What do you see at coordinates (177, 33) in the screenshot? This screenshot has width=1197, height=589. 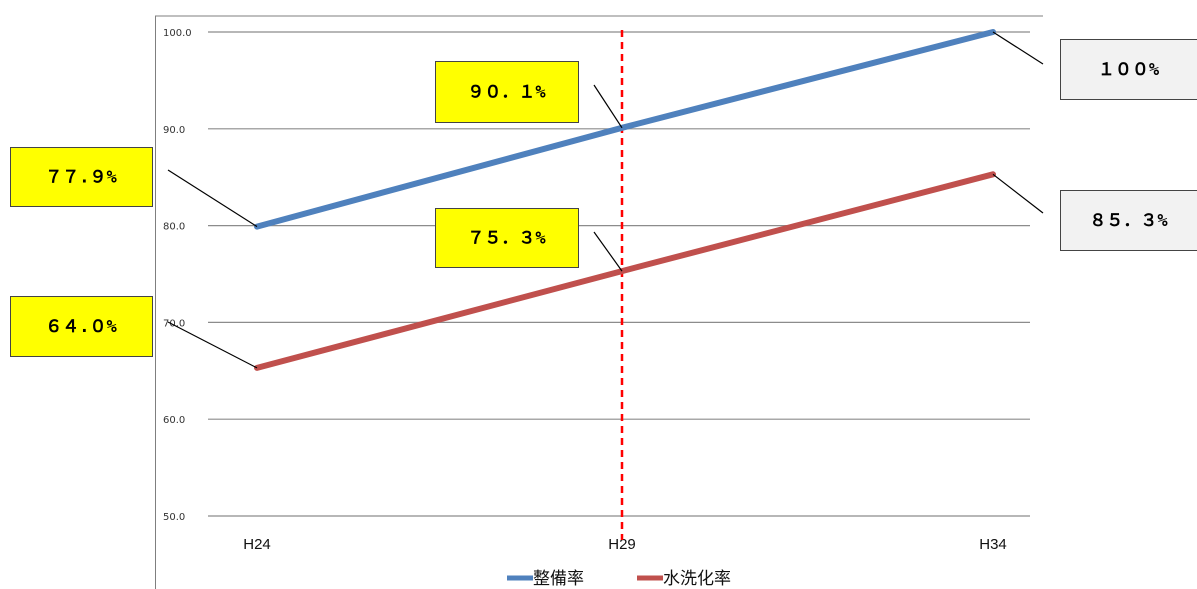 I see `y-tick-label: 100.0` at bounding box center [177, 33].